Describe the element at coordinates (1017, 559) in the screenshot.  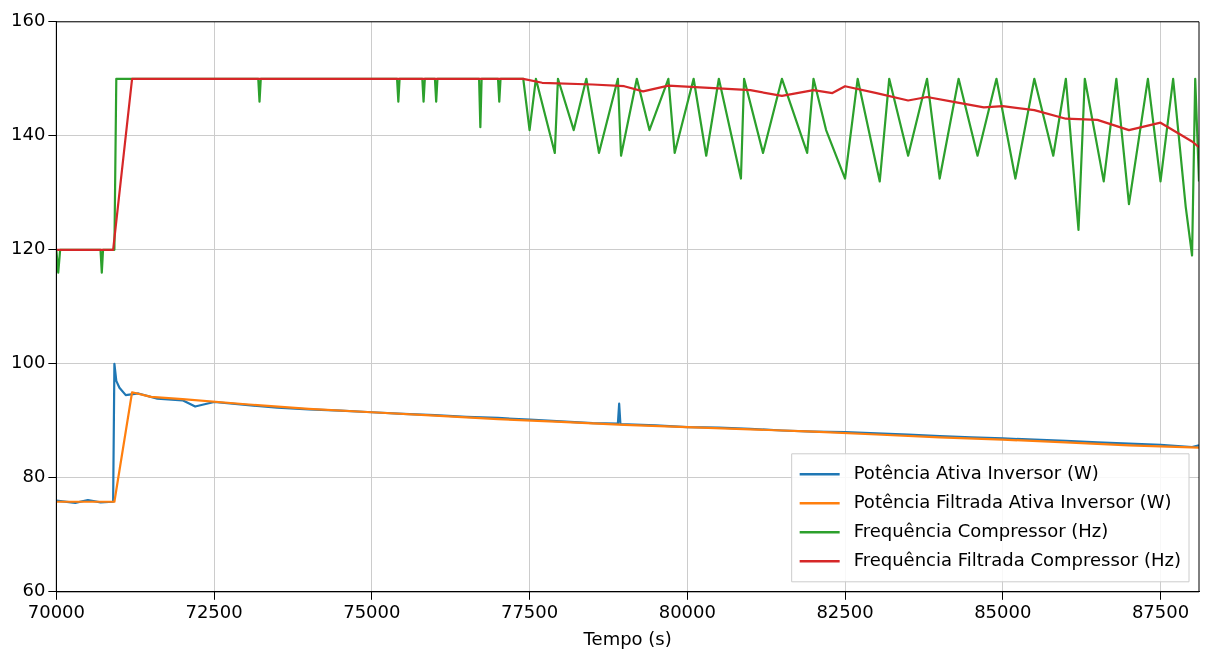
I see `legend-label: Frequência Filtrada Compressor (Hz)` at that location.